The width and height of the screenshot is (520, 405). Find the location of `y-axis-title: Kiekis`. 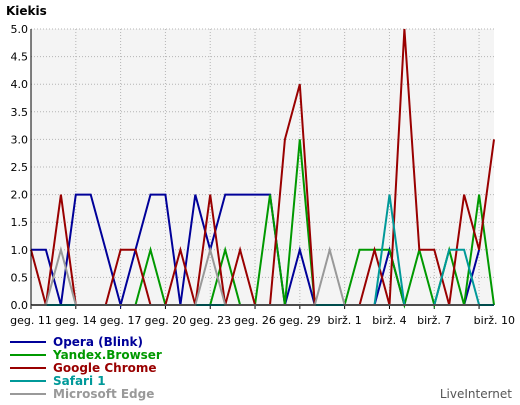

y-axis-title: Kiekis is located at coordinates (26, 11).